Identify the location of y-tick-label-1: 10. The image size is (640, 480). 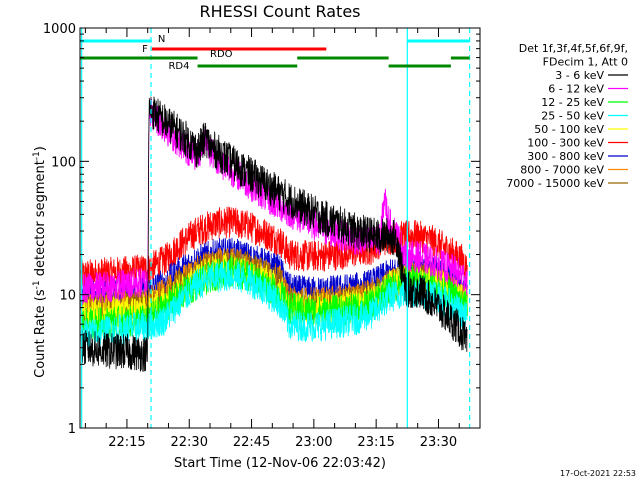
(67, 296).